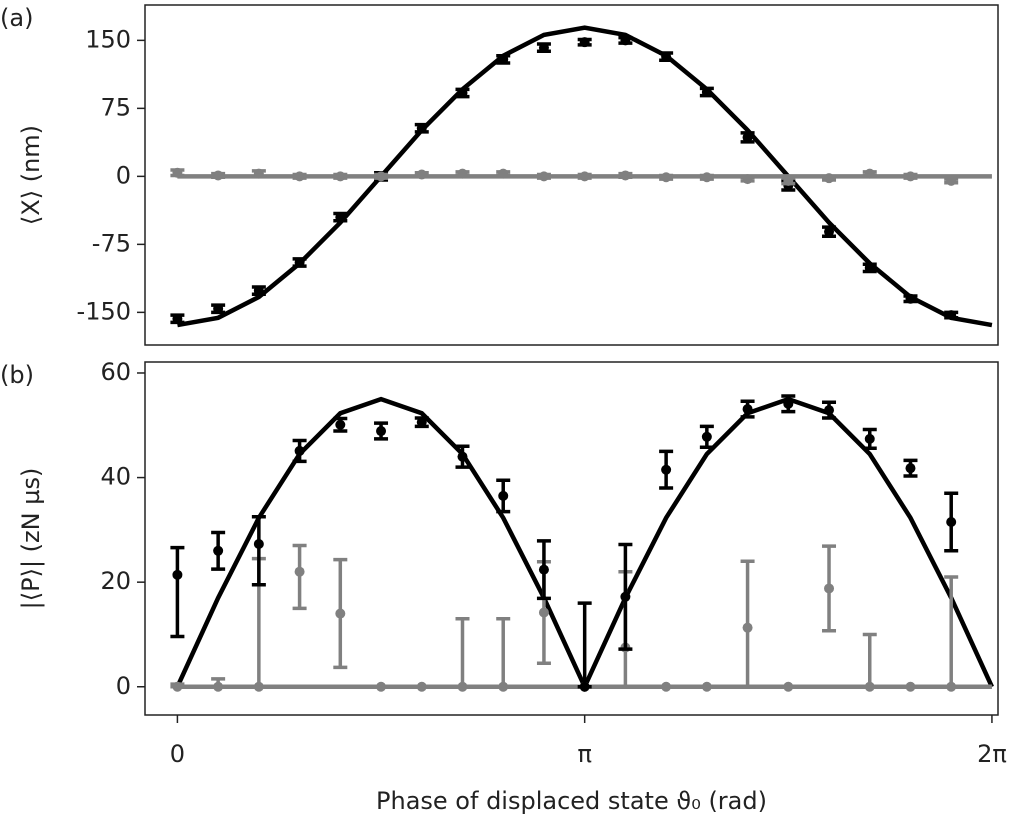 This screenshot has width=1016, height=833. Describe the element at coordinates (111, 243) in the screenshot. I see `y-tick-label: -75` at that location.